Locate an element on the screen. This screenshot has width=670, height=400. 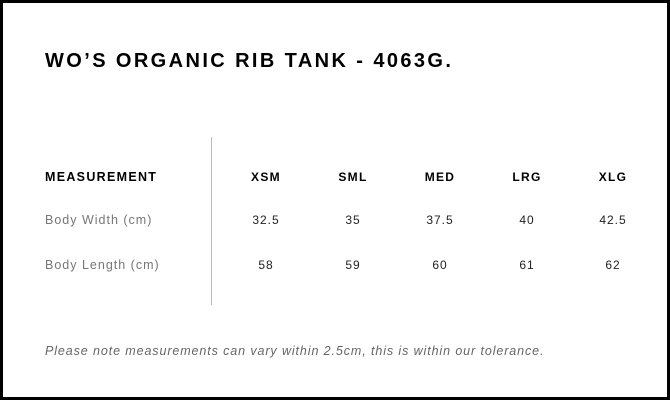
table-cell: 60 is located at coordinates (440, 265).